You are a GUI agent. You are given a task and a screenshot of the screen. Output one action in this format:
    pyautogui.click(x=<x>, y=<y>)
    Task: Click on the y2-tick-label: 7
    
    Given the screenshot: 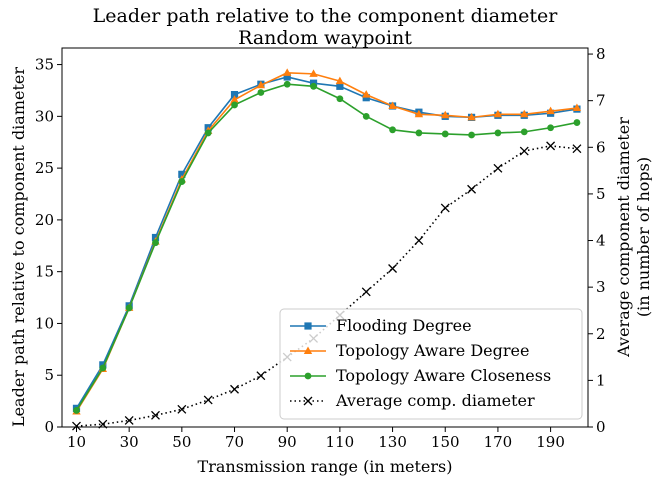 What is the action you would take?
    pyautogui.click(x=601, y=101)
    